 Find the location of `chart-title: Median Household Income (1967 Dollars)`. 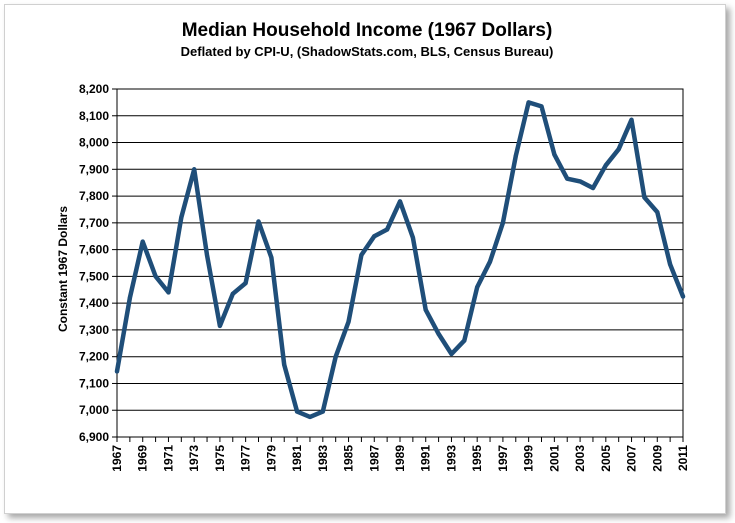

chart-title: Median Household Income (1967 Dollars) is located at coordinates (367, 30).